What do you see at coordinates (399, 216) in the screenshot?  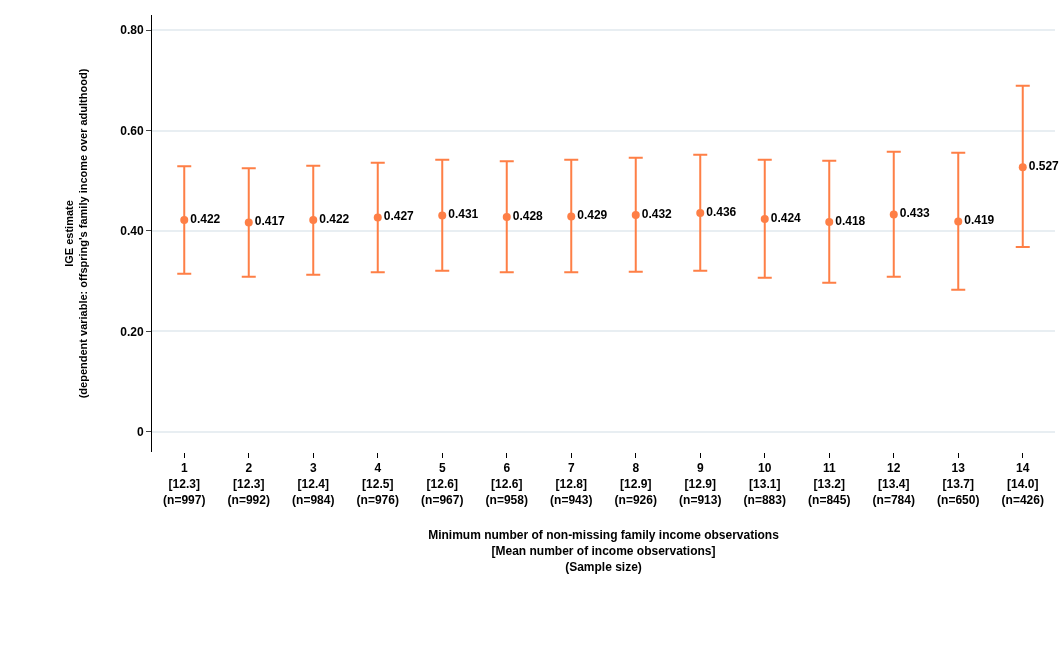 I see `data-label: 0.427` at bounding box center [399, 216].